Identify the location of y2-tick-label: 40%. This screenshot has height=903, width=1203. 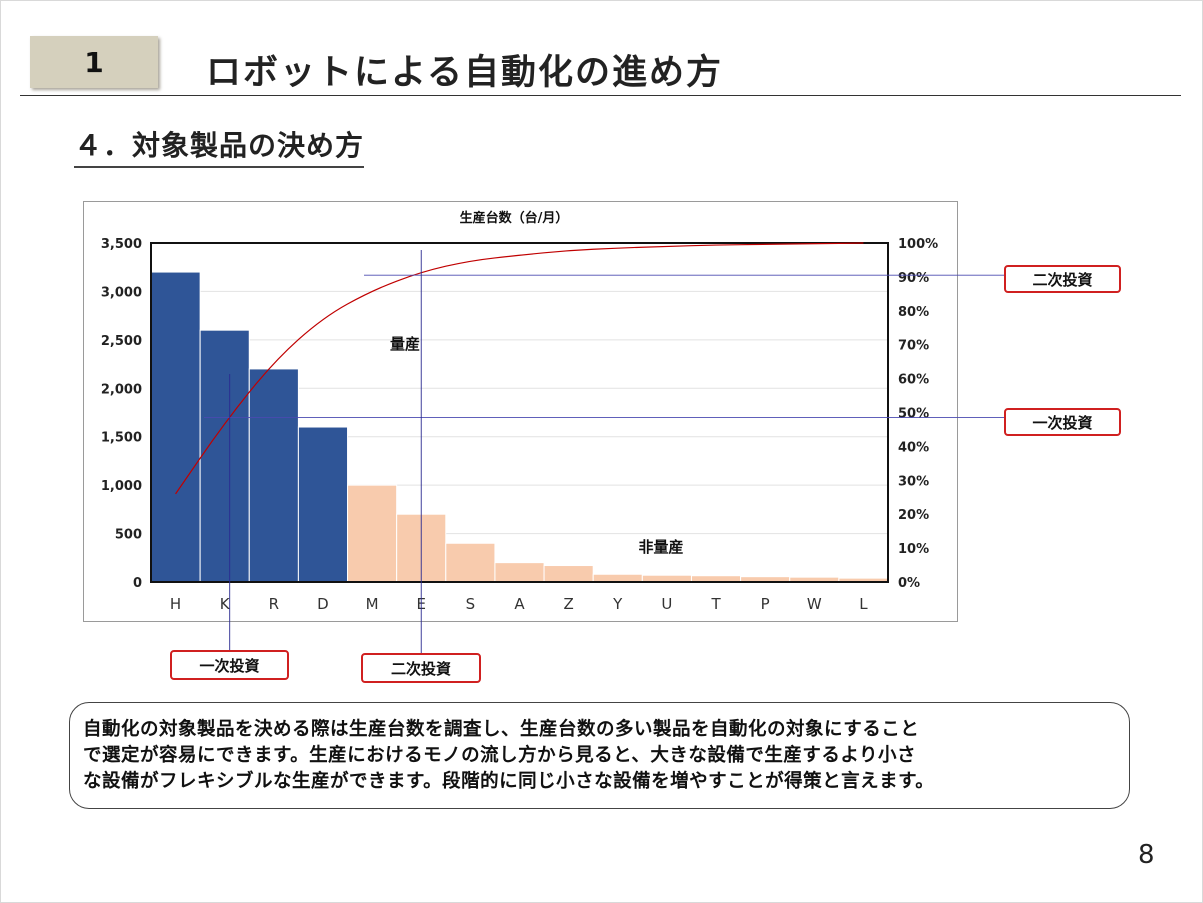
(913, 447).